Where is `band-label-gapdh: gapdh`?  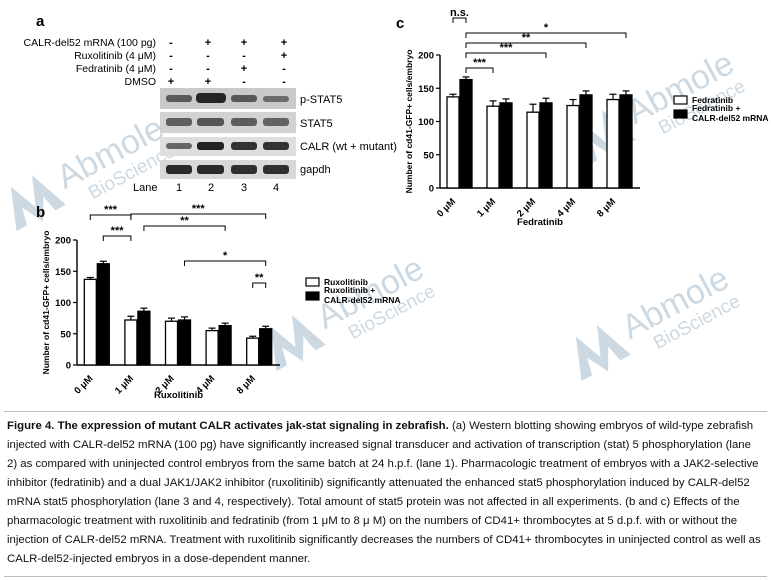
band-label-gapdh: gapdh is located at coordinates (315, 170).